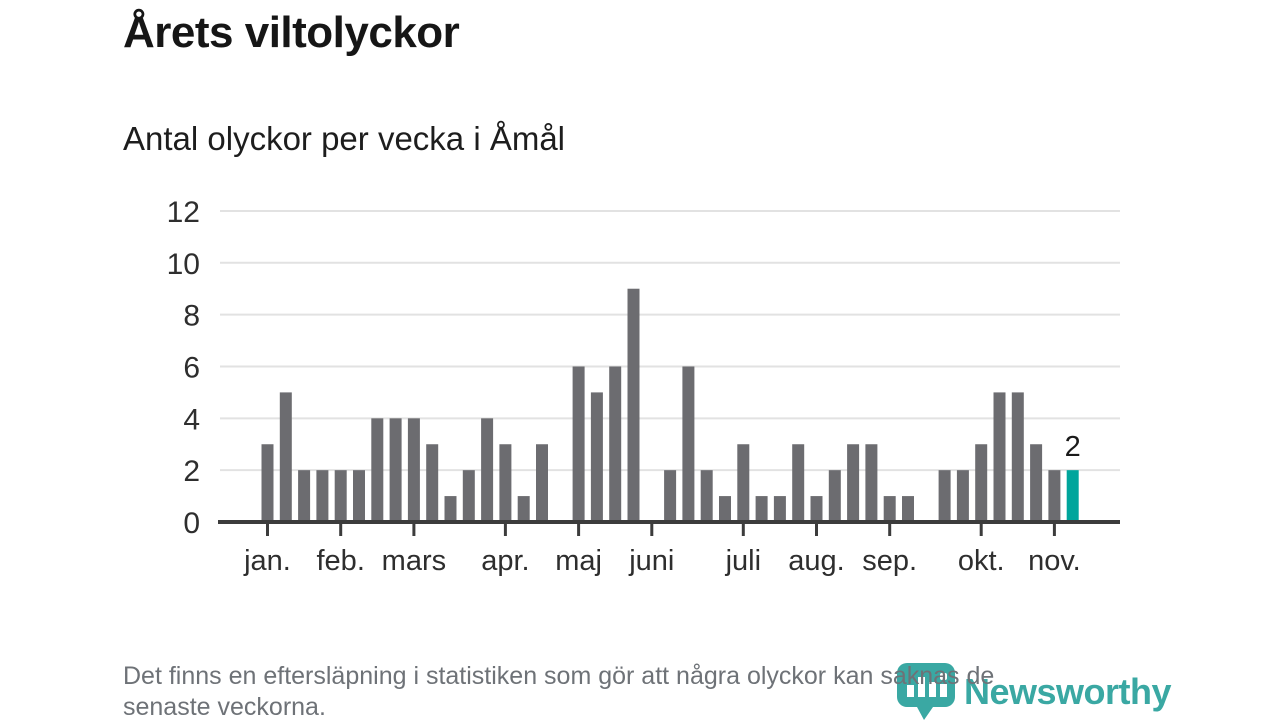  I want to click on newsworthy-logo: Newsworthy, so click(1034, 691).